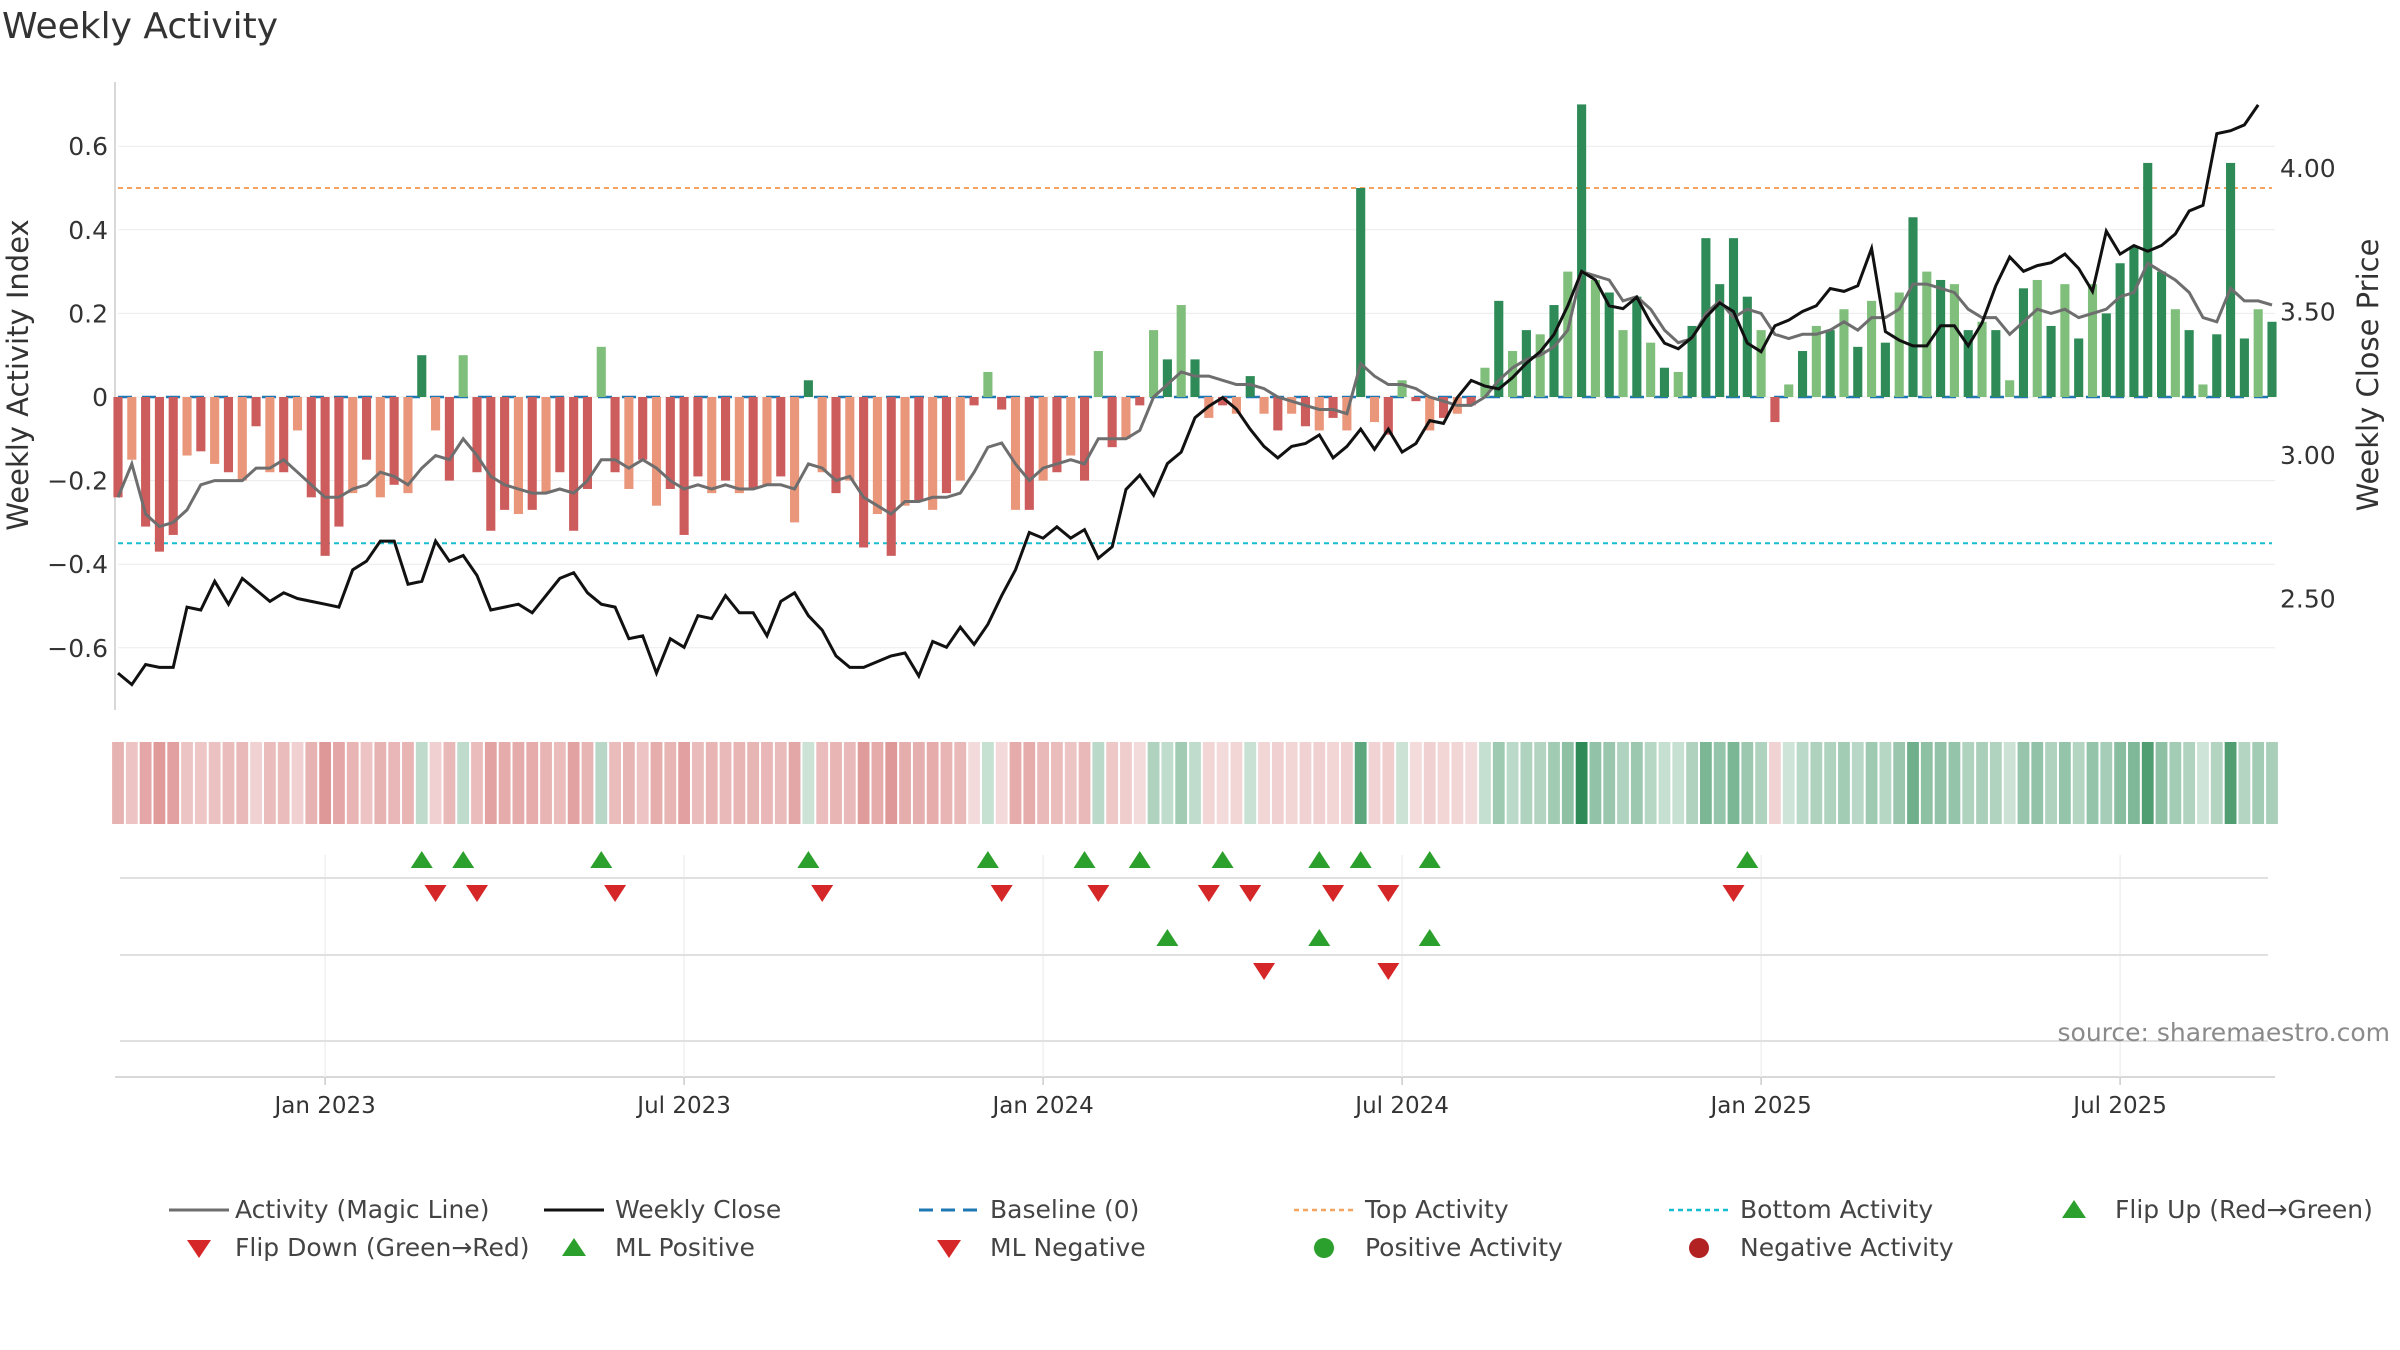  What do you see at coordinates (2308, 168) in the screenshot?
I see `y2-tick-label: 4.00` at bounding box center [2308, 168].